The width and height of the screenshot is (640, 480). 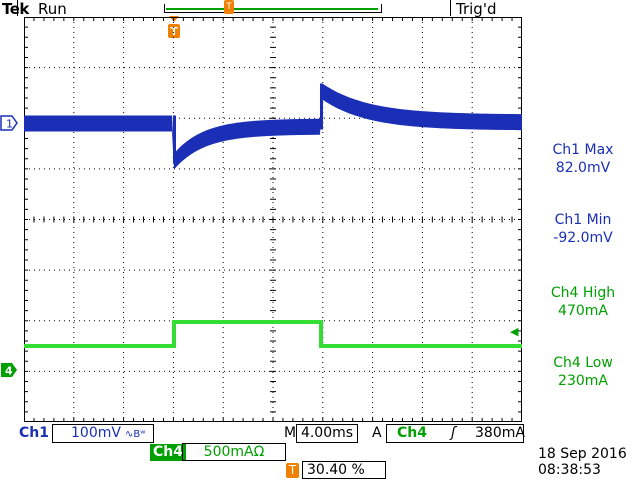 I want to click on ch4-name: Ch4, so click(x=168, y=452).